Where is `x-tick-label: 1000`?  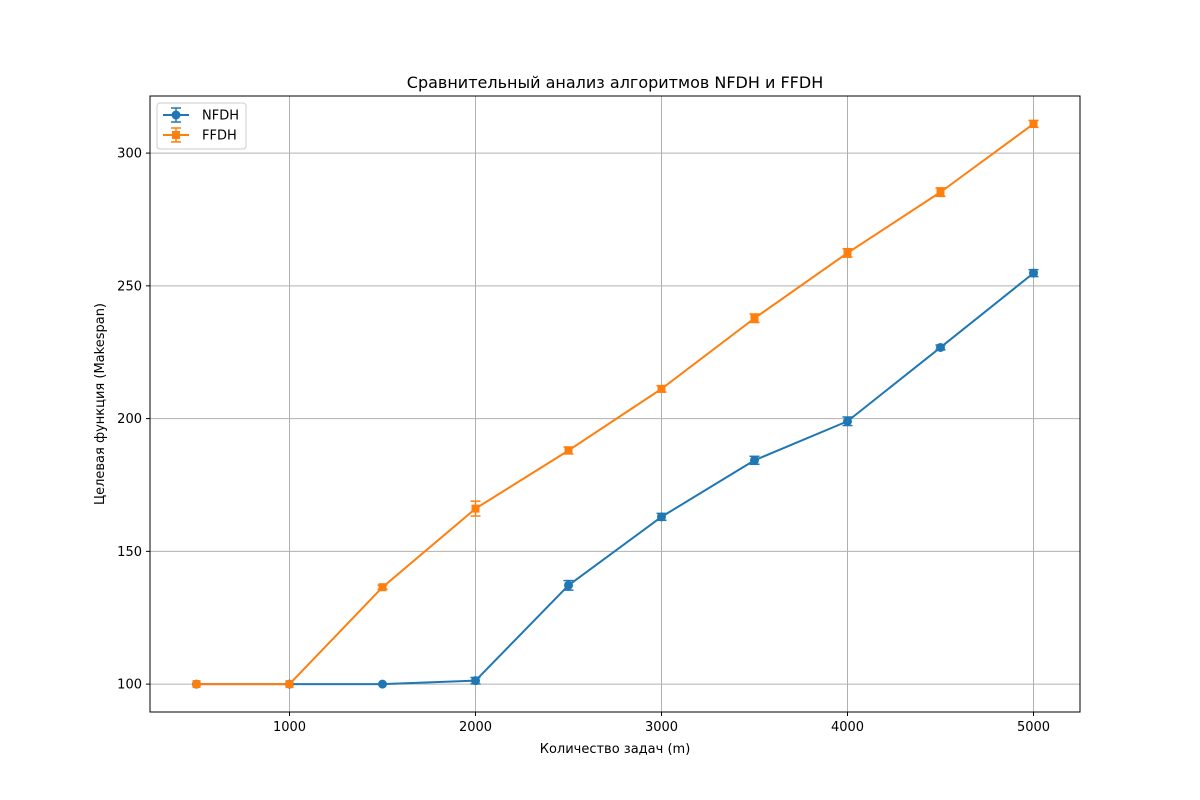 x-tick-label: 1000 is located at coordinates (289, 727).